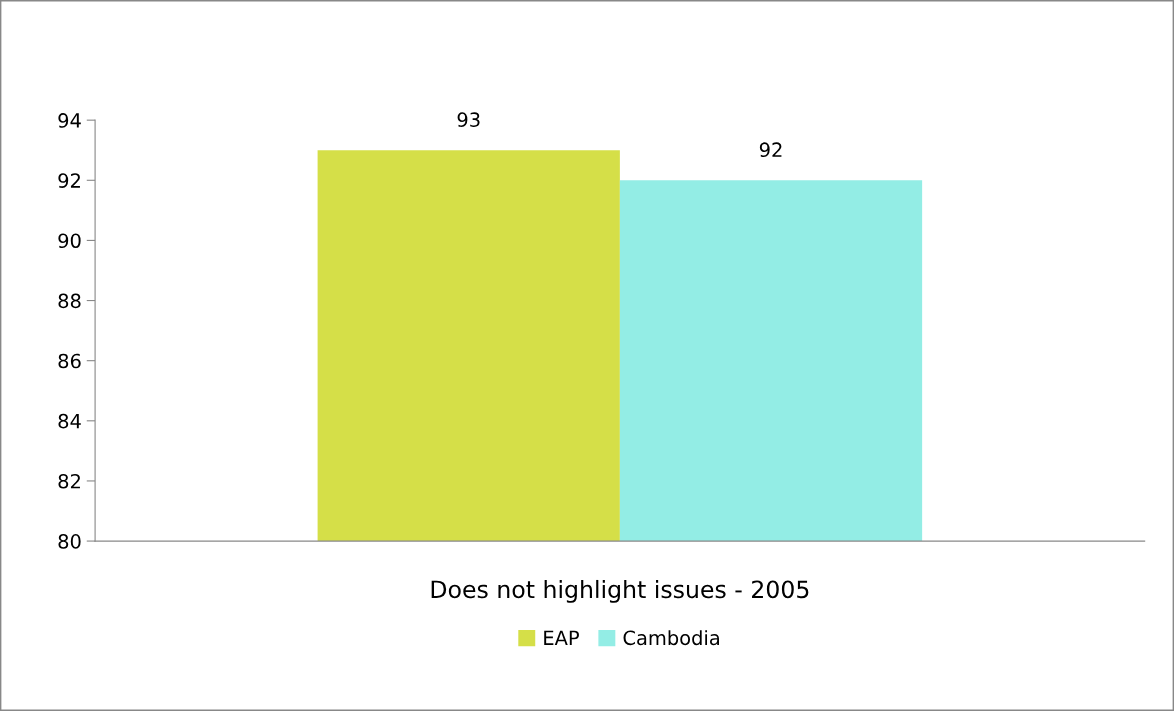 This screenshot has width=1174, height=711. Describe the element at coordinates (69, 481) in the screenshot. I see `y-tick-label: 82` at that location.